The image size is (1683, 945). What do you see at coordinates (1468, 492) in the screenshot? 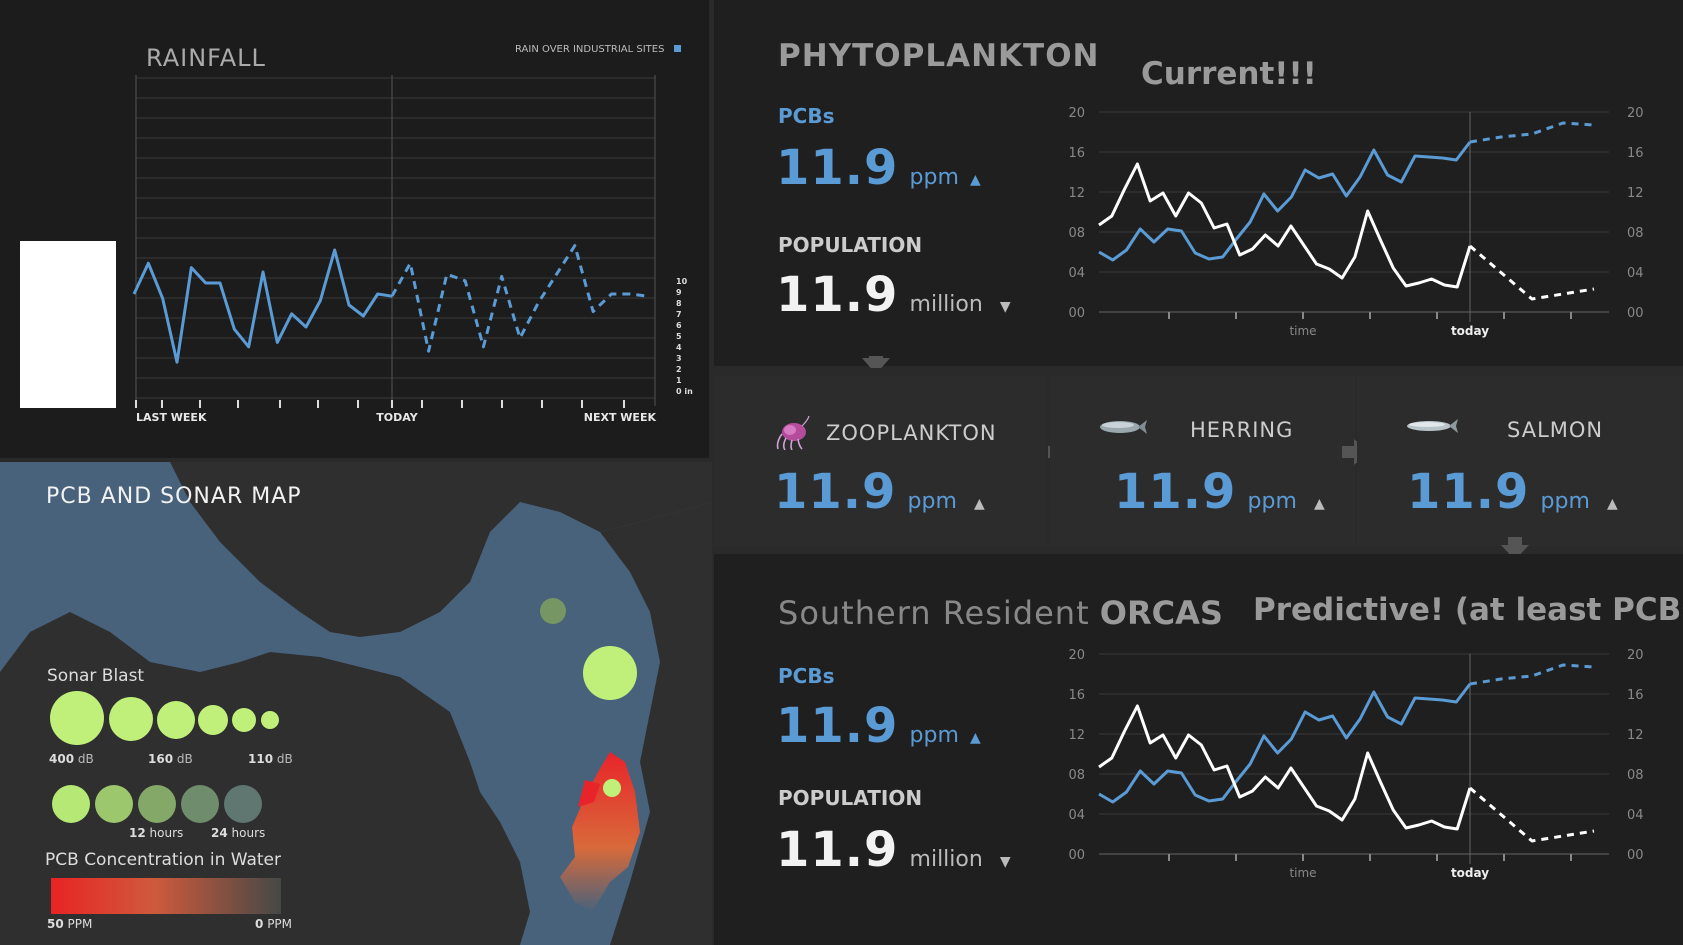
I see `food-chain-value-3: 11.9` at bounding box center [1468, 492].